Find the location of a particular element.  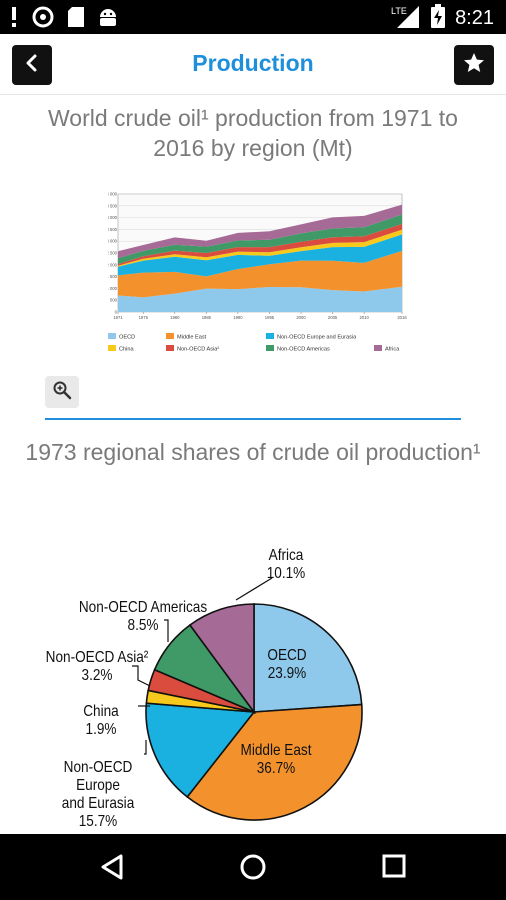

nav-home-button is located at coordinates (253, 869).